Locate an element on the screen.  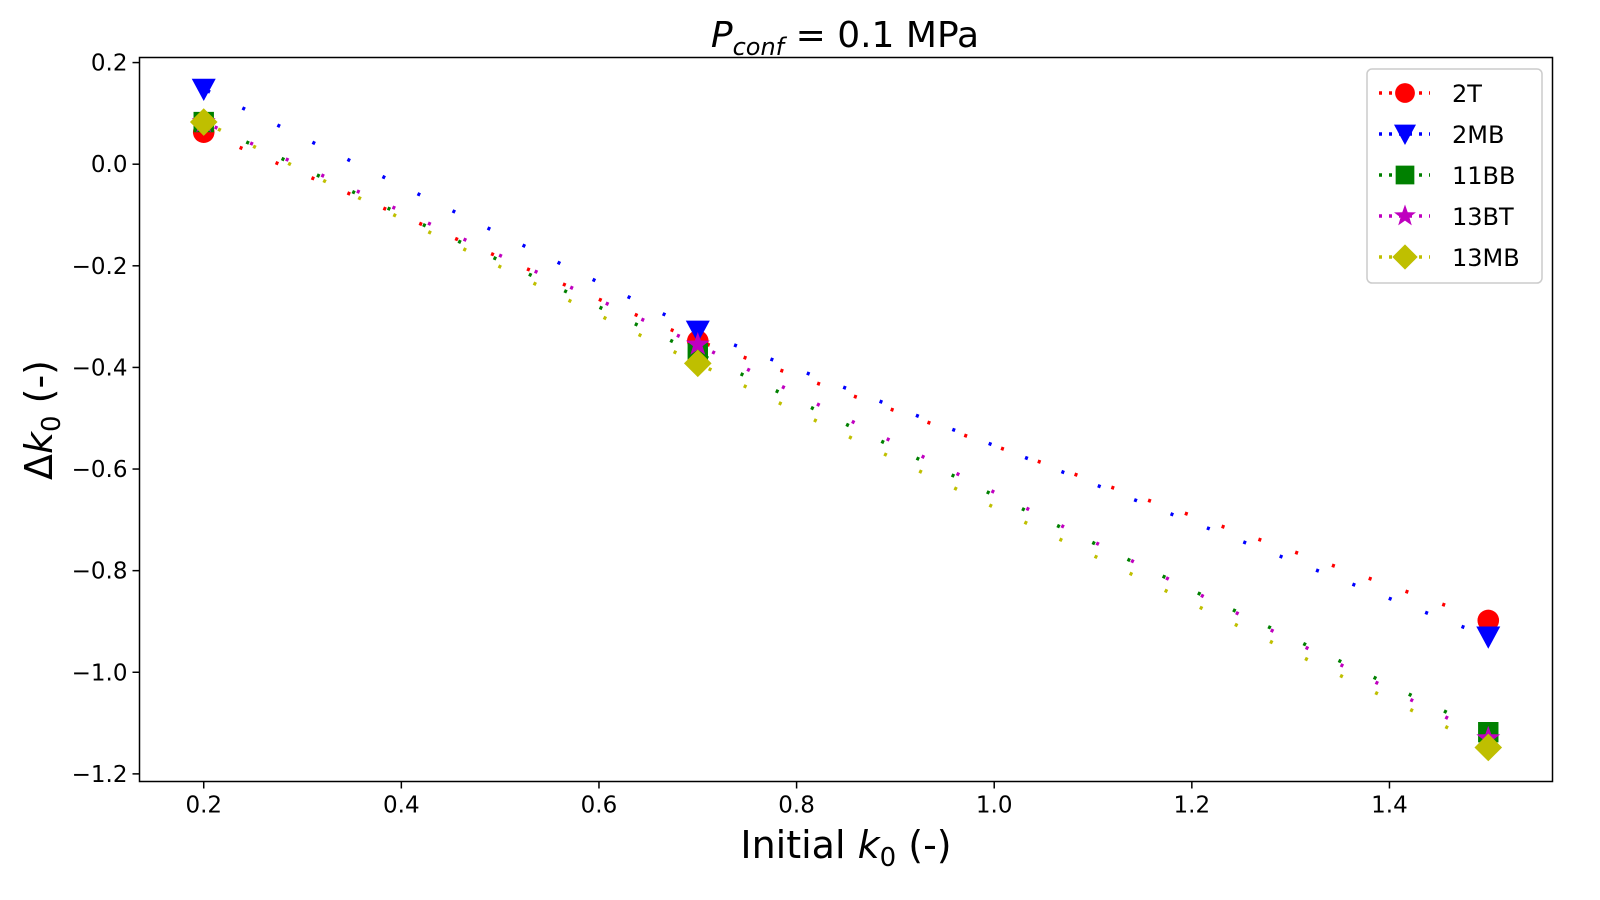
y-tick-label: −0.6 is located at coordinates (100, 470).